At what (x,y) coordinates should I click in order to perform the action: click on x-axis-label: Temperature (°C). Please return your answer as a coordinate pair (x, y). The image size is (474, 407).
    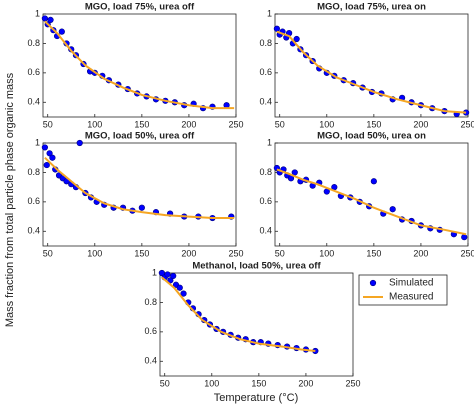
    Looking at the image, I should click on (256, 398).